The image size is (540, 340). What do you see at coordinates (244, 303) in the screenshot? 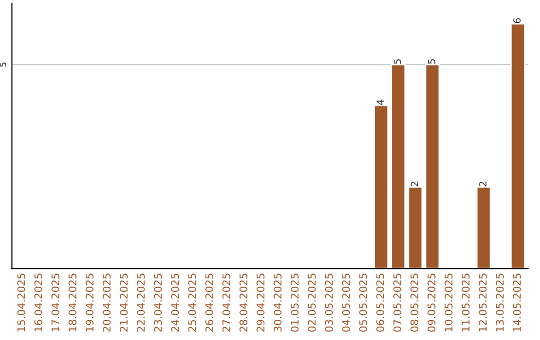
I see `x-tick-label: 28.04.2025` at bounding box center [244, 303].